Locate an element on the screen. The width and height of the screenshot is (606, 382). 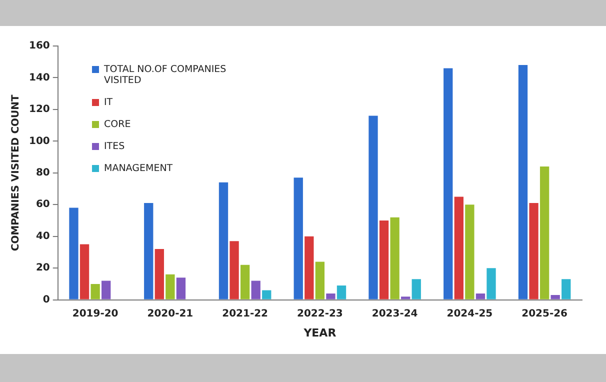
x-tick-label: 2025-26 is located at coordinates (545, 314).